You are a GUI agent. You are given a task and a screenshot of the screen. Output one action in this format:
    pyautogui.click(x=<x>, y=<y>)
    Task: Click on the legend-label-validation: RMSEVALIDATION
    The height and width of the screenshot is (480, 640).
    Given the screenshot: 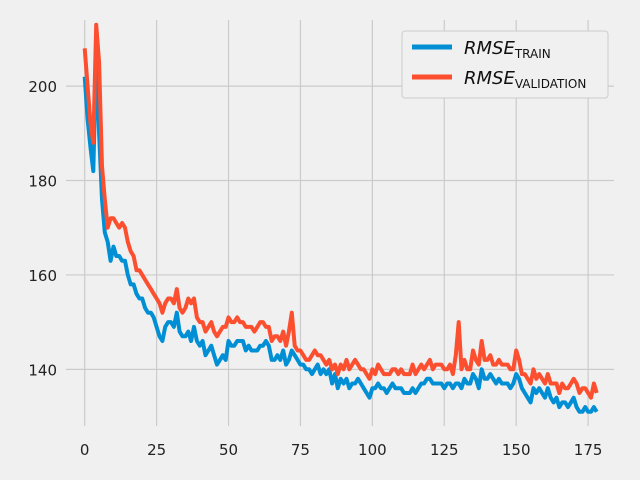 What is the action you would take?
    pyautogui.click(x=525, y=79)
    